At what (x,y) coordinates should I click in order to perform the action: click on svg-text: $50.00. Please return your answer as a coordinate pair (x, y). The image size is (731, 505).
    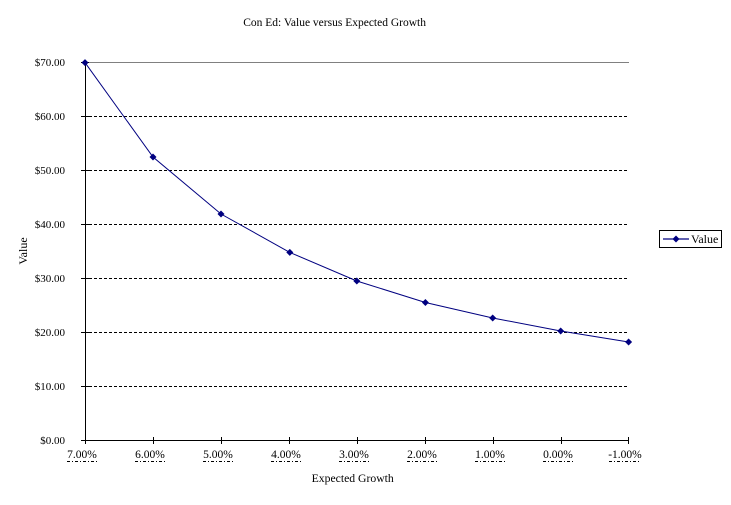
    Looking at the image, I should click on (50, 171).